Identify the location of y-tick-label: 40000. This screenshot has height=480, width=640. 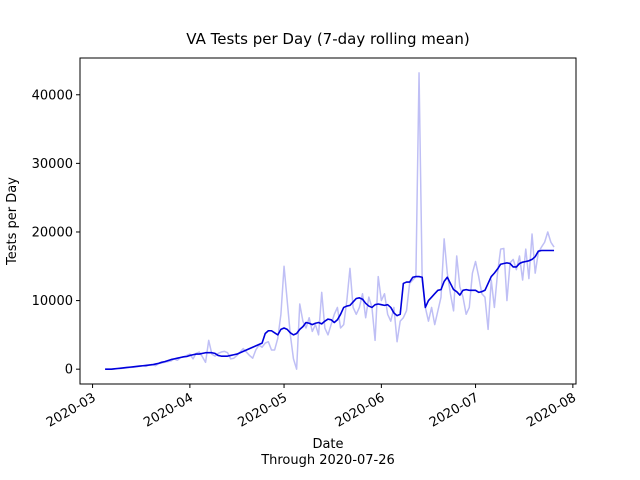
(52, 95).